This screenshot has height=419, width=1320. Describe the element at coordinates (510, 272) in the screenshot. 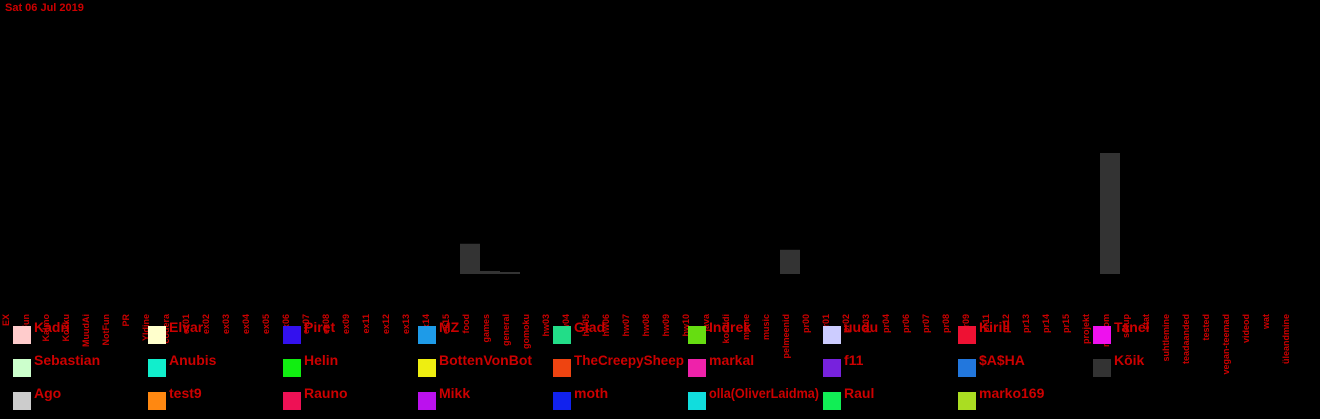

I see `bar-general` at that location.